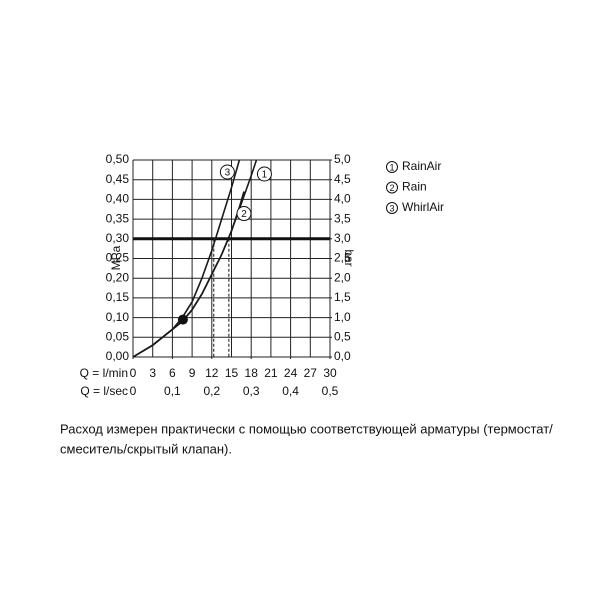 The width and height of the screenshot is (600, 605). What do you see at coordinates (423, 207) in the screenshot?
I see `legend-label: WhirlAir` at bounding box center [423, 207].